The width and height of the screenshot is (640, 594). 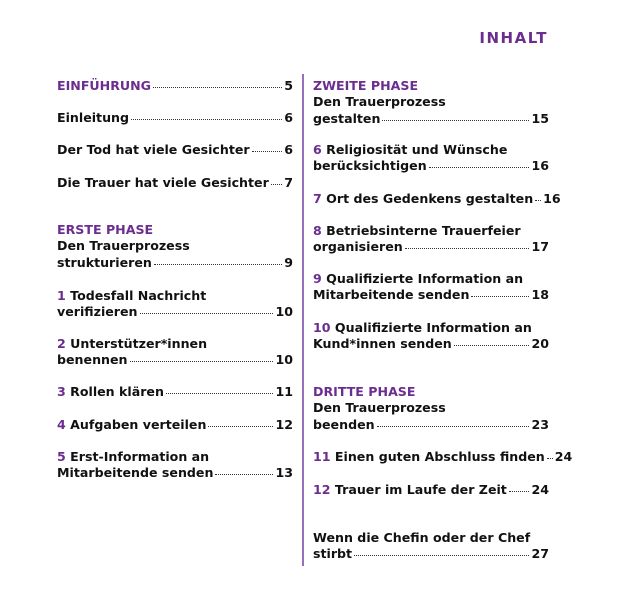 I want to click on toc-entry: 2 Unterstützer*innen benennen 10, so click(x=175, y=352).